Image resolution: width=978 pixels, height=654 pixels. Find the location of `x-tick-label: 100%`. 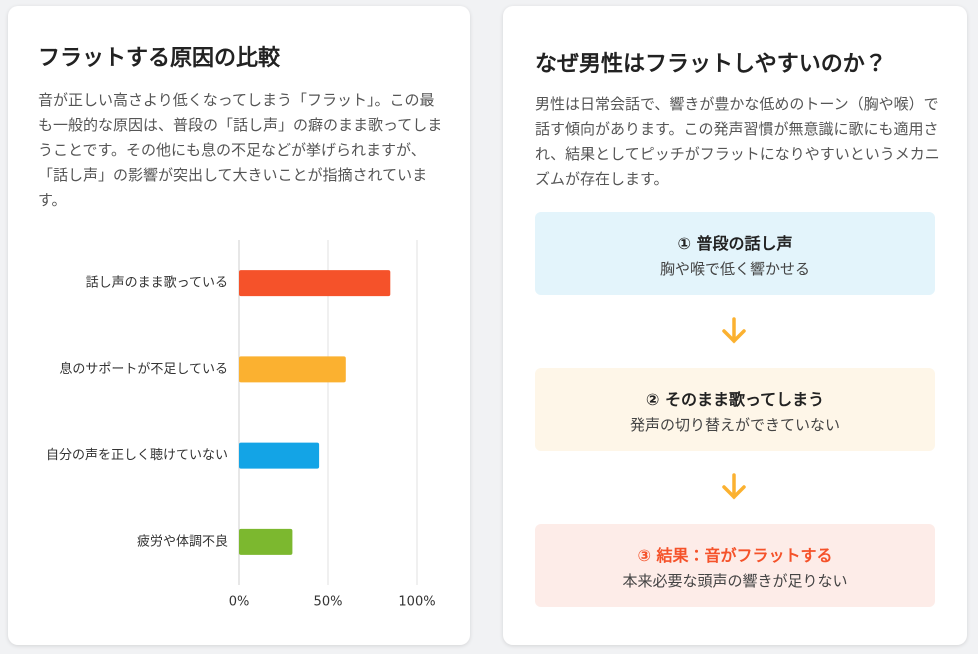

x-tick-label: 100% is located at coordinates (416, 602).